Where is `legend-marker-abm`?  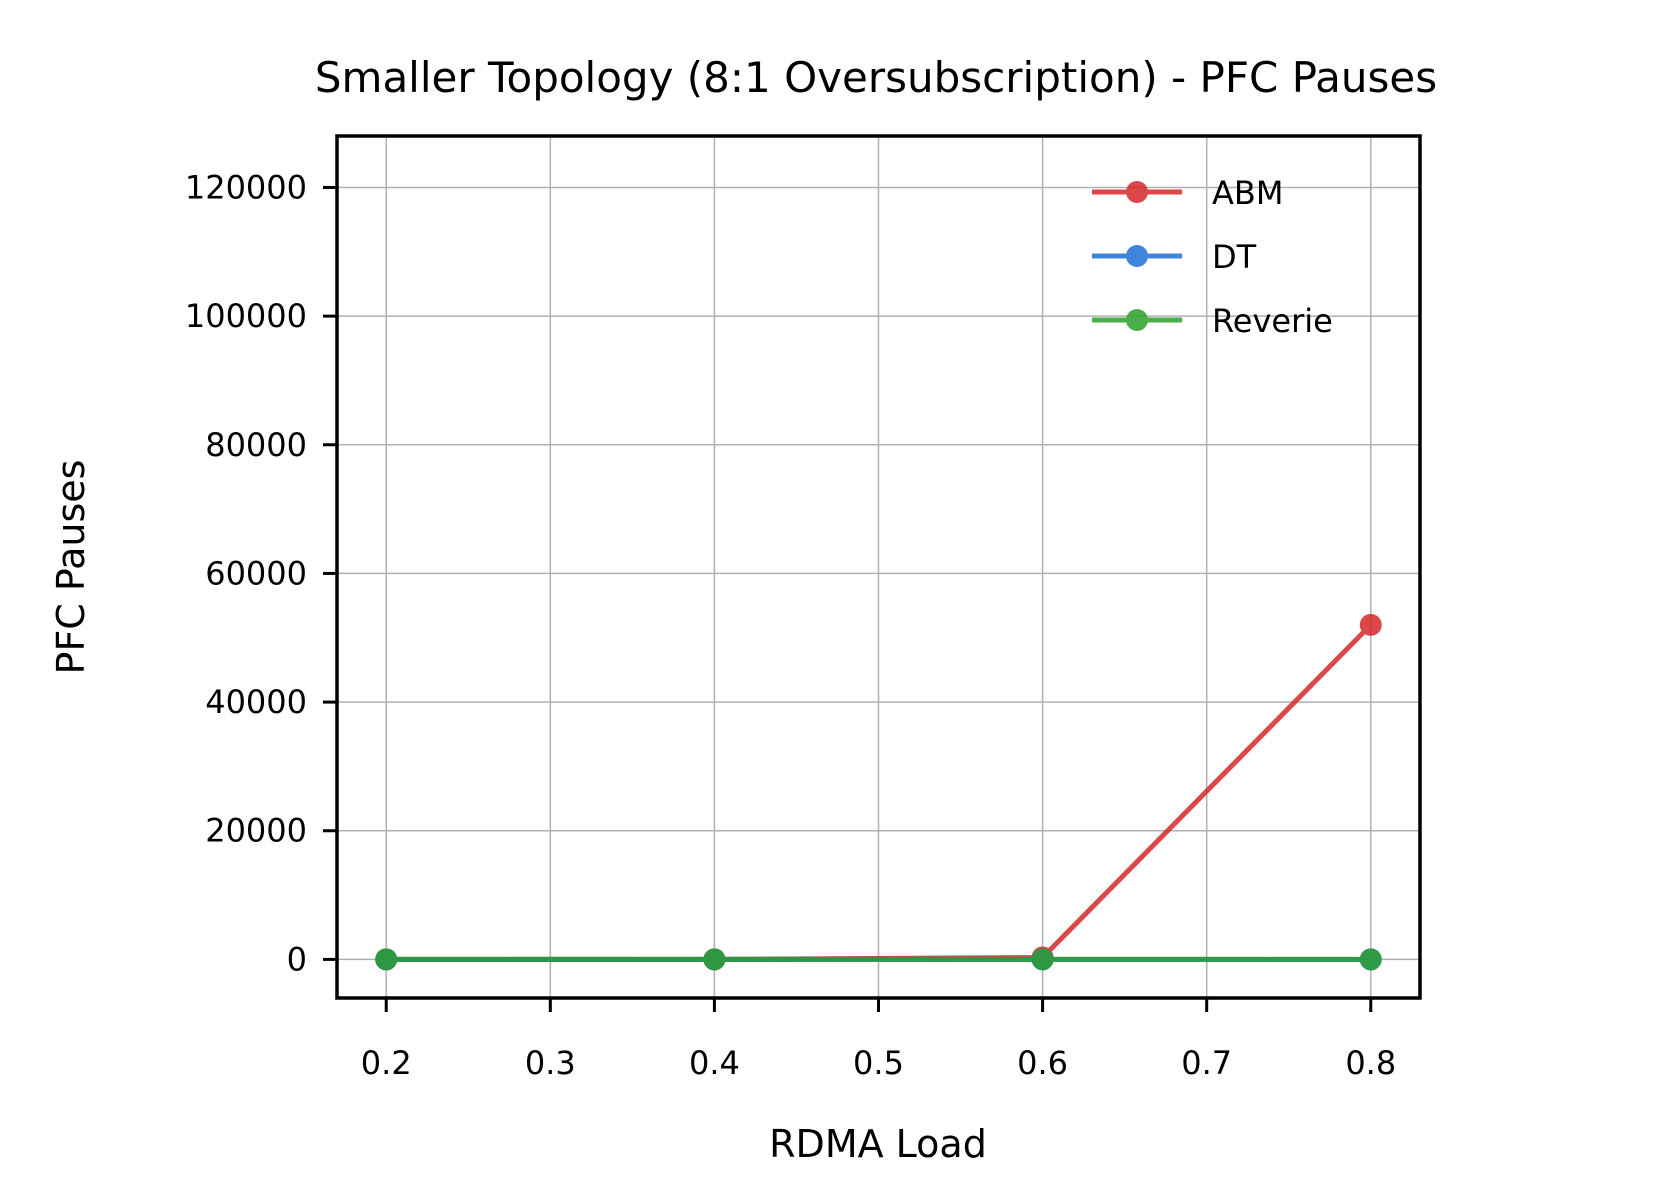
legend-marker-abm is located at coordinates (1137, 192).